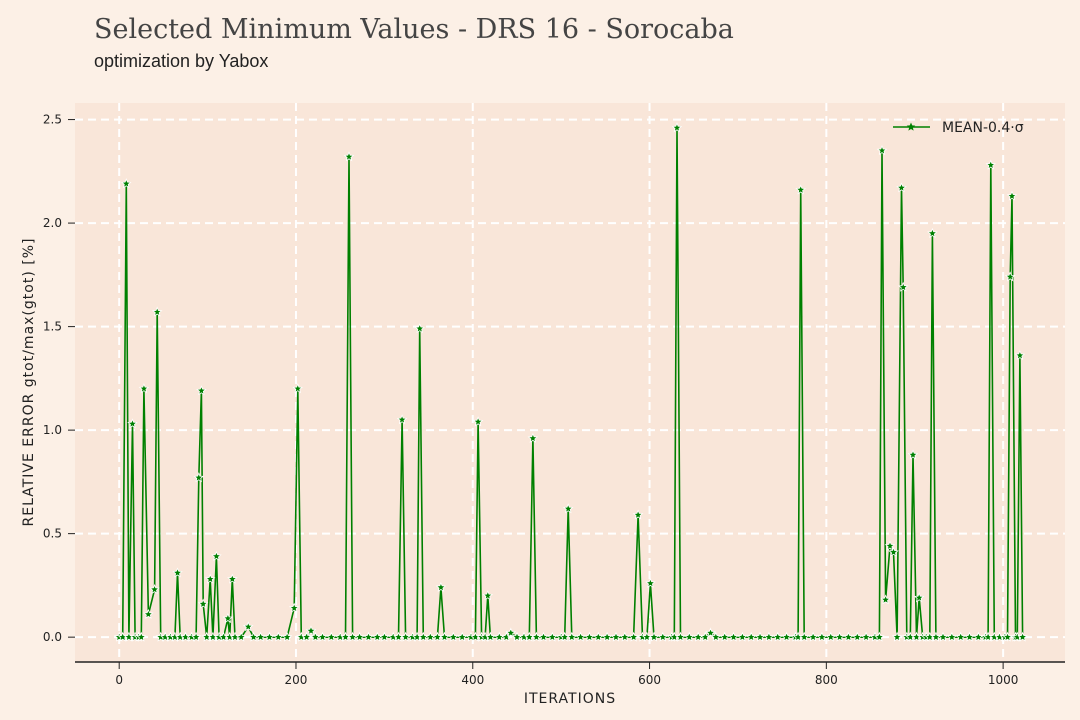 This screenshot has height=720, width=1080. Describe the element at coordinates (826, 680) in the screenshot. I see `x-tick-label: 800` at that location.